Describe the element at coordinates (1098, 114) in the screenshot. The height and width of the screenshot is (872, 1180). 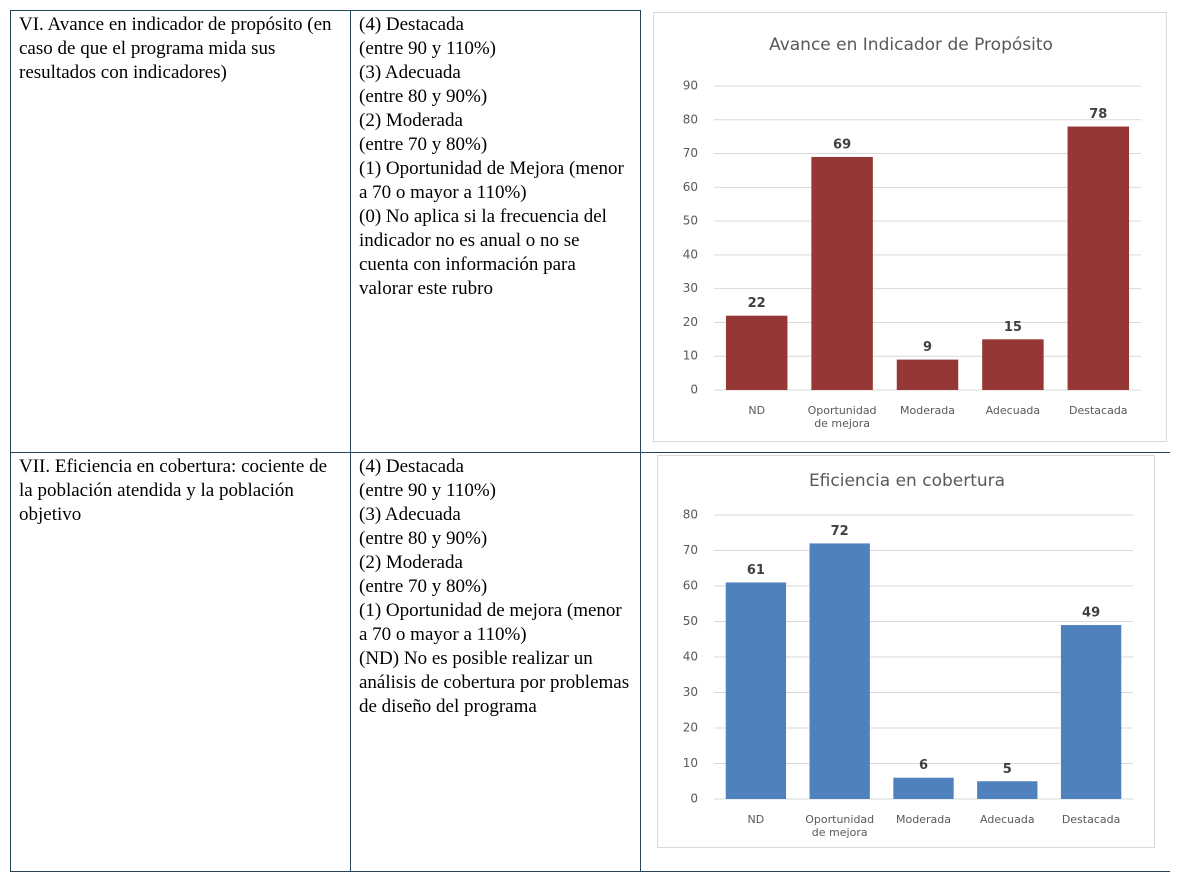
I see `data-label: 78` at that location.